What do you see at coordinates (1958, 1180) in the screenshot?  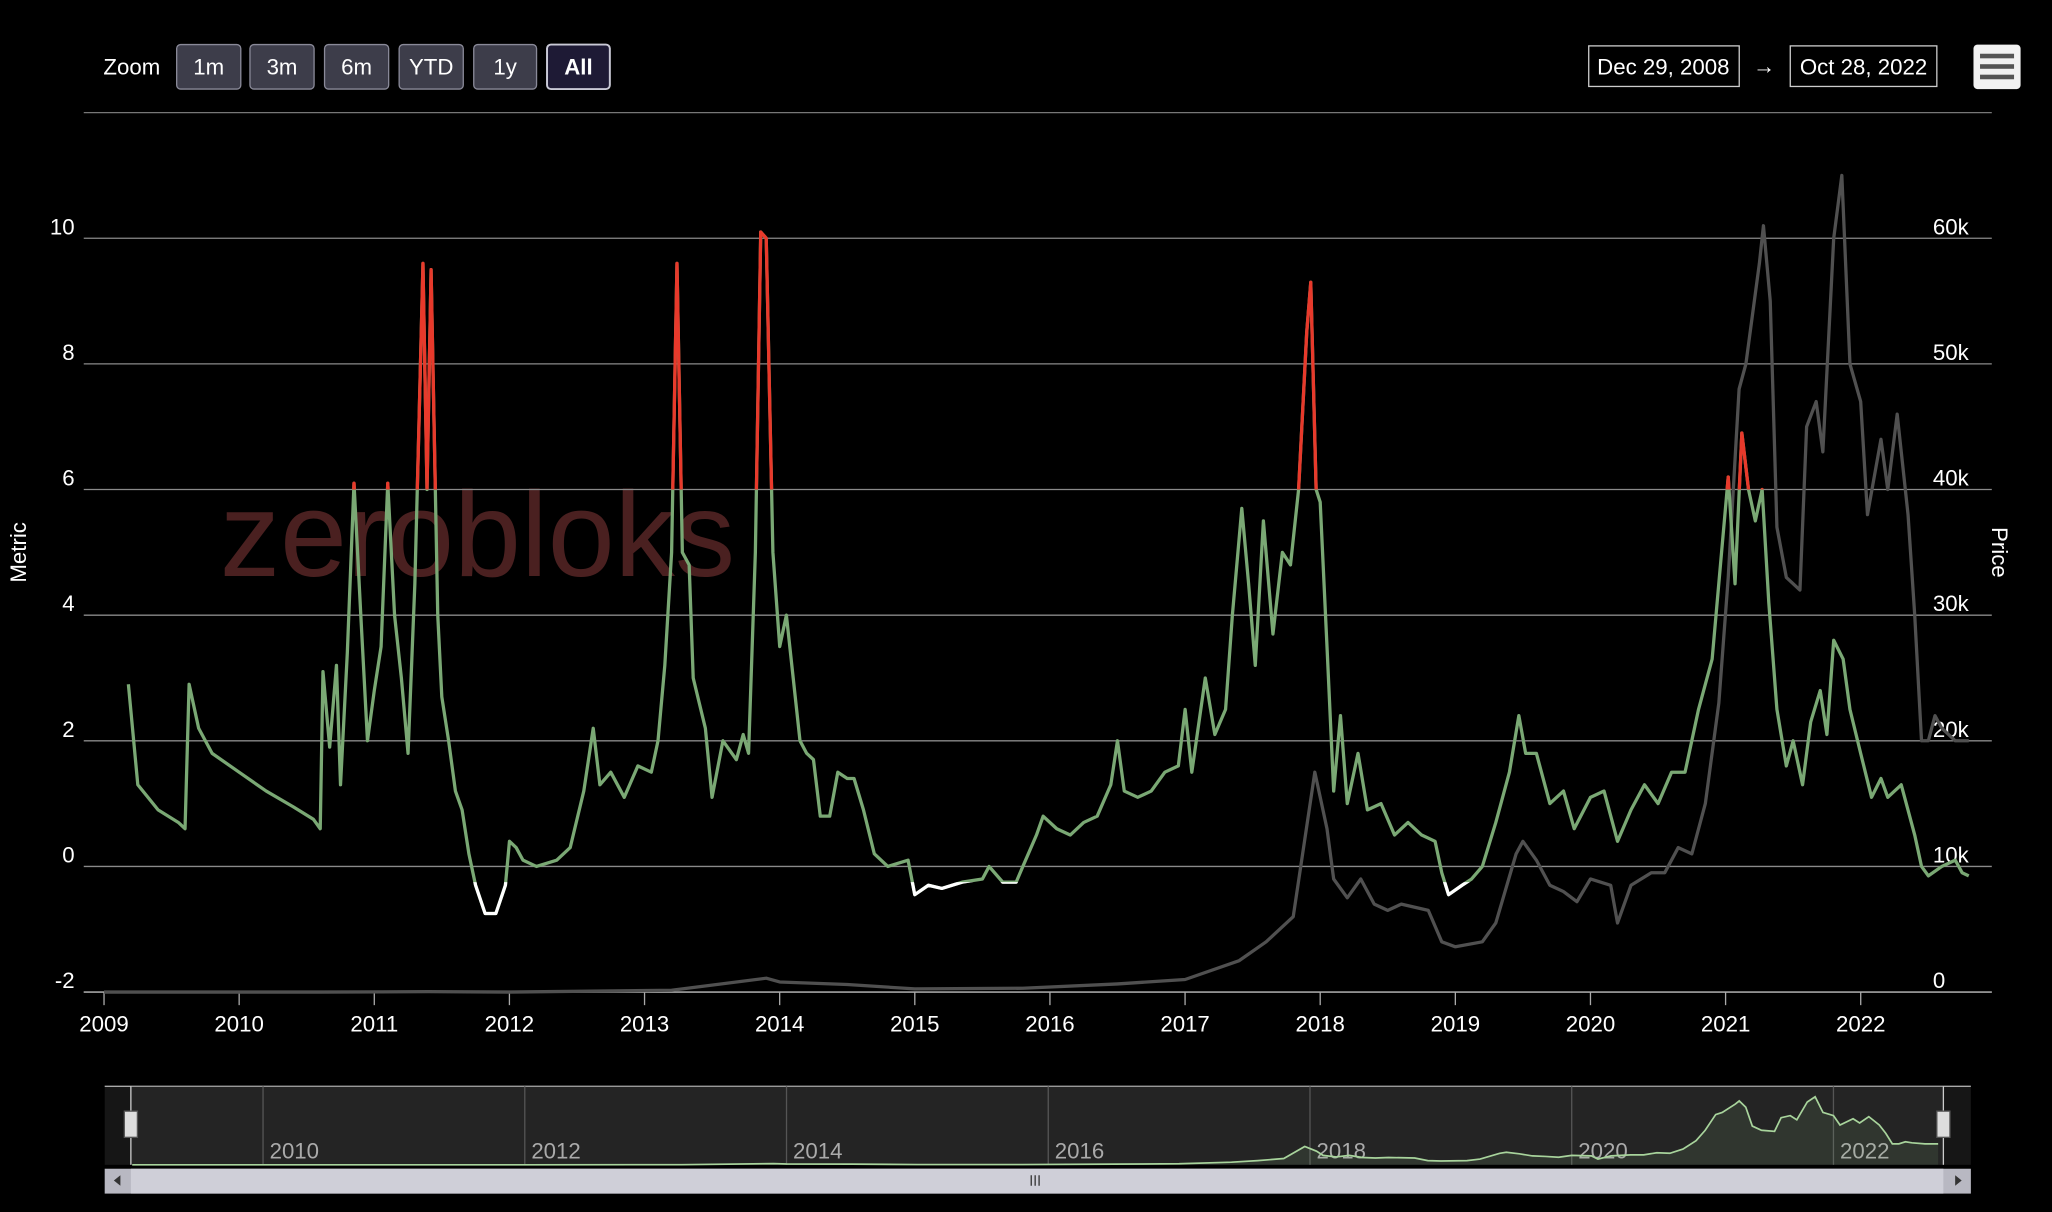 I see `scroll-right-arrow` at bounding box center [1958, 1180].